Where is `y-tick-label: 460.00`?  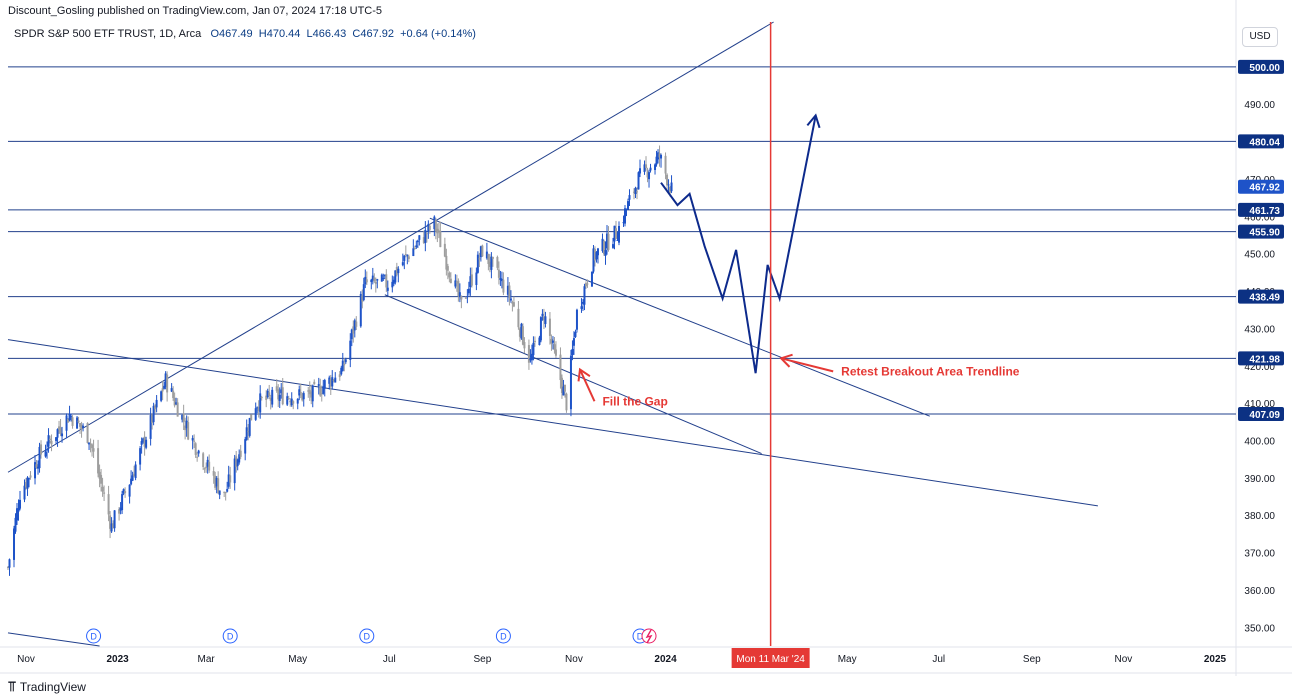 y-tick-label: 460.00 is located at coordinates (1259, 217).